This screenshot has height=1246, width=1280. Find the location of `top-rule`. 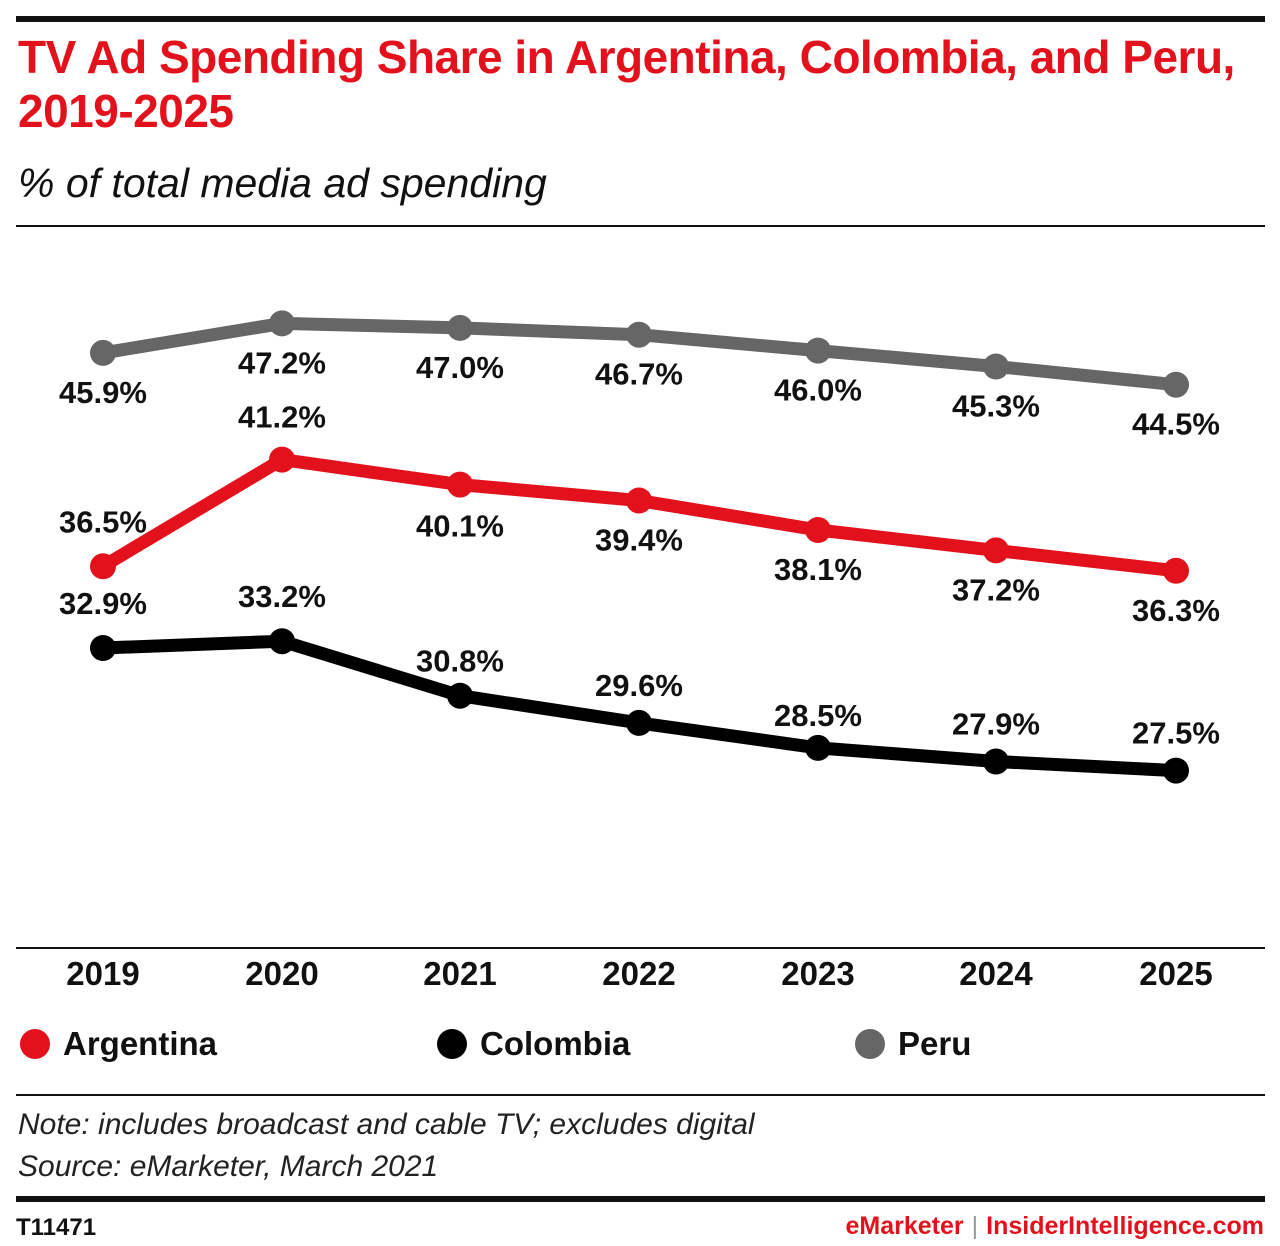

top-rule is located at coordinates (640, 19).